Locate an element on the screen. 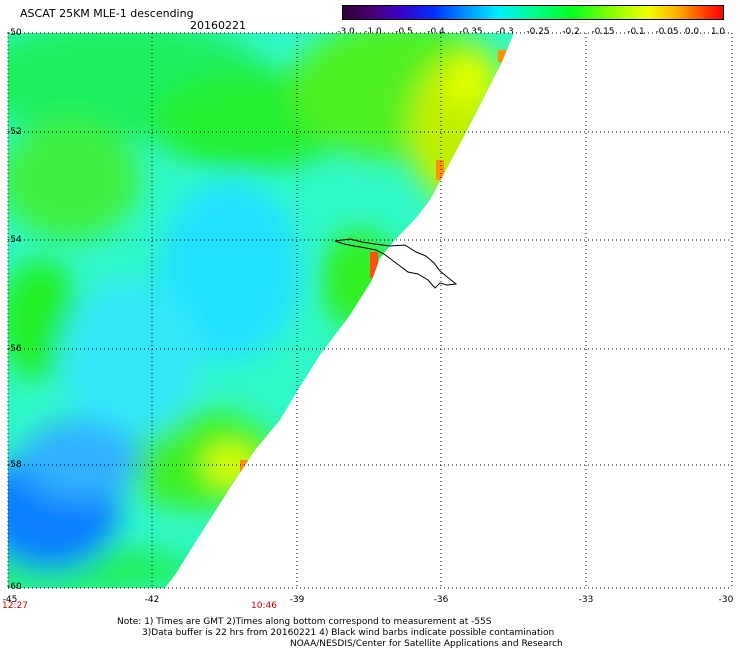  lat-label: -56 is located at coordinates (14, 349).